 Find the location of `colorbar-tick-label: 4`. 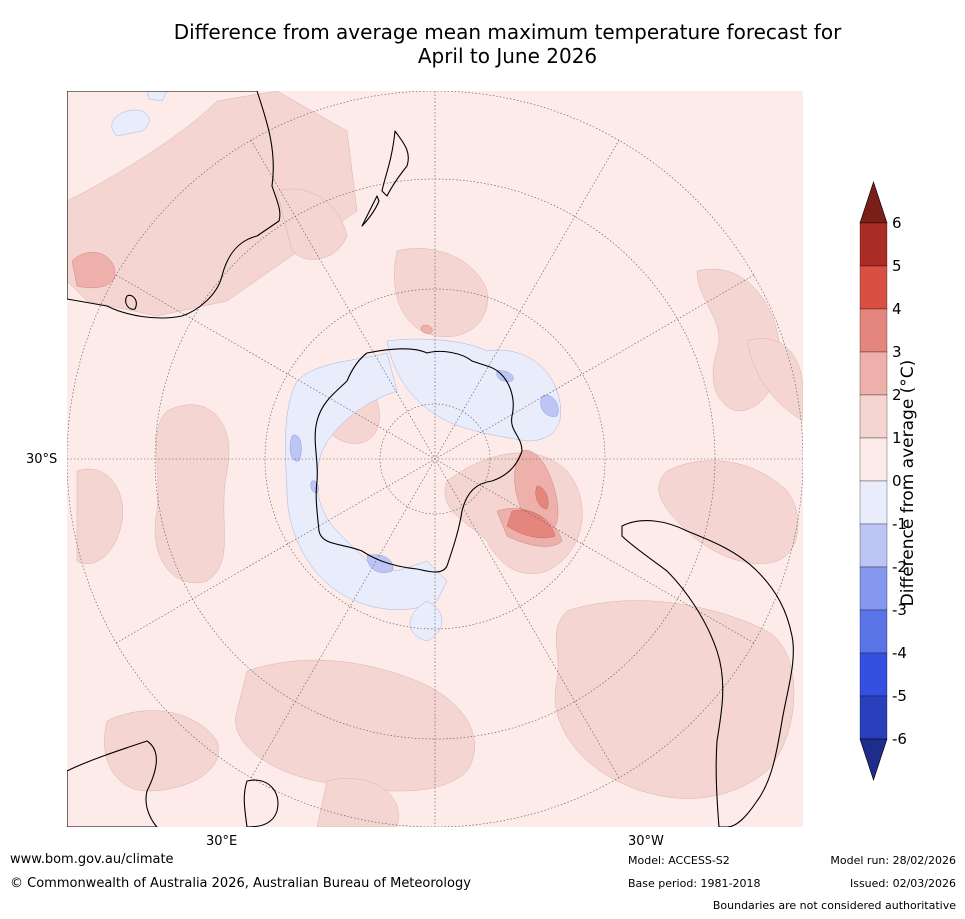

colorbar-tick-label: 4 is located at coordinates (897, 309).